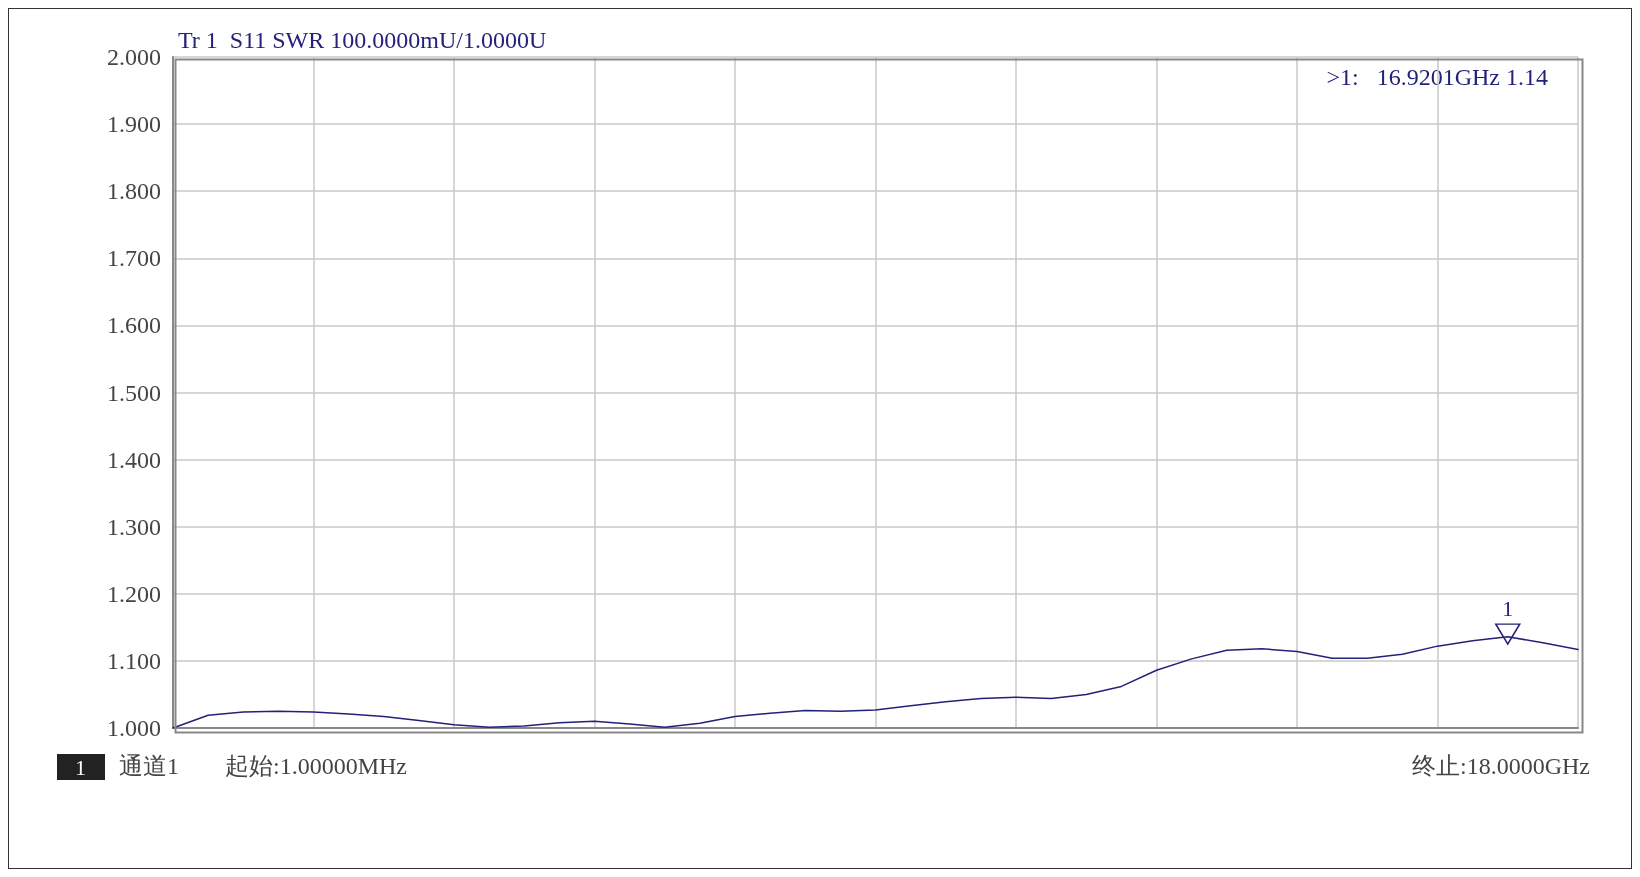  Describe the element at coordinates (134, 392) in the screenshot. I see `y-tick-label: 1.500` at that location.